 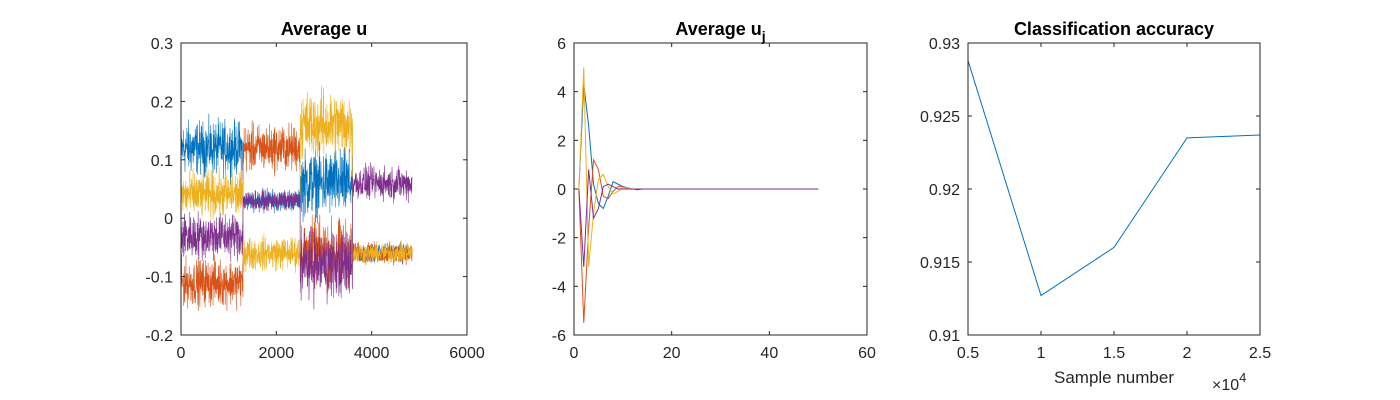 I want to click on chart-title-subscript: j, so click(x=763, y=36).